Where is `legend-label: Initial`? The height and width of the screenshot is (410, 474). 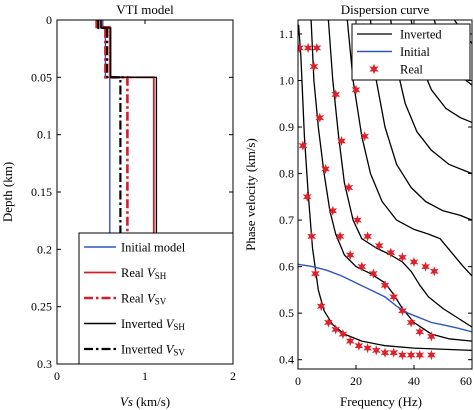
legend-label: Initial is located at coordinates (415, 52).